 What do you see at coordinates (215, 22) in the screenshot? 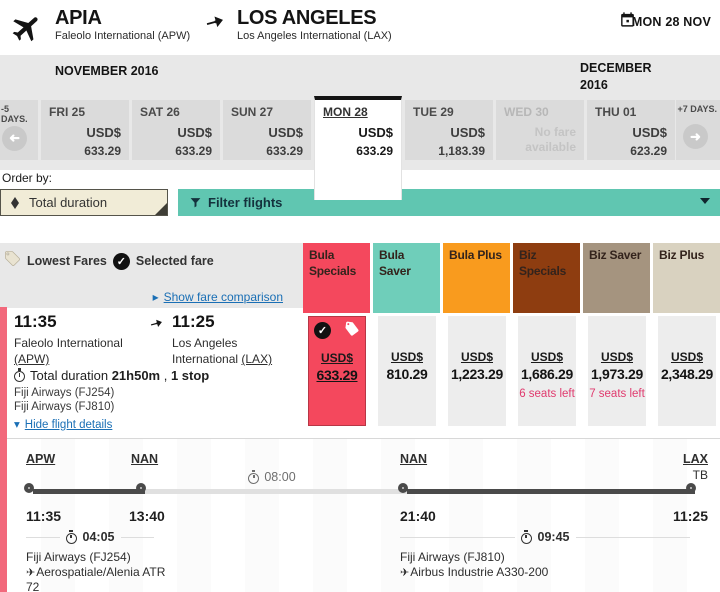
I see `route-arrow-icon` at bounding box center [215, 22].